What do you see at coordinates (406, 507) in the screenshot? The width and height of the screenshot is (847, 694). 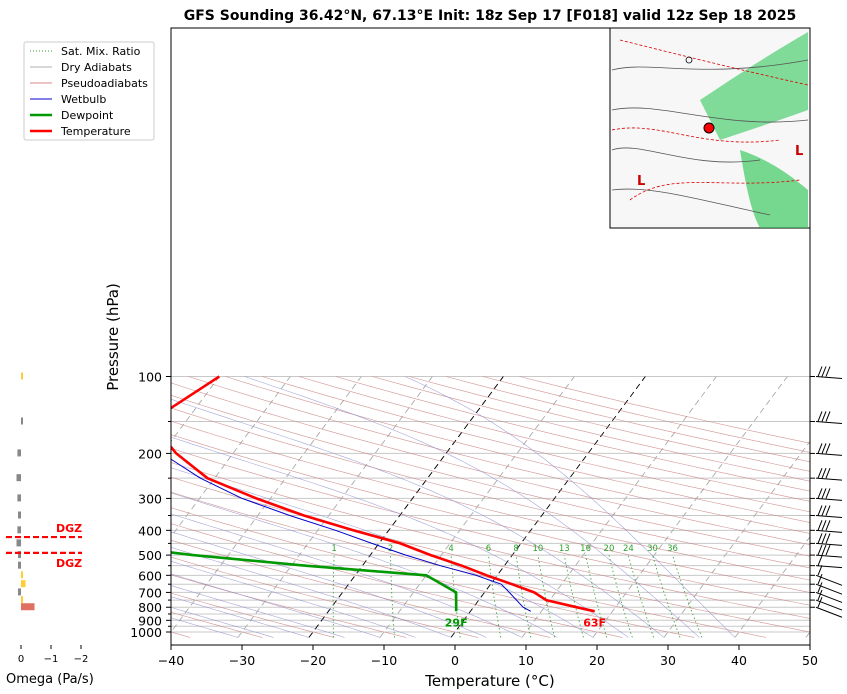 I see `isotherm-minus20` at bounding box center [406, 507].